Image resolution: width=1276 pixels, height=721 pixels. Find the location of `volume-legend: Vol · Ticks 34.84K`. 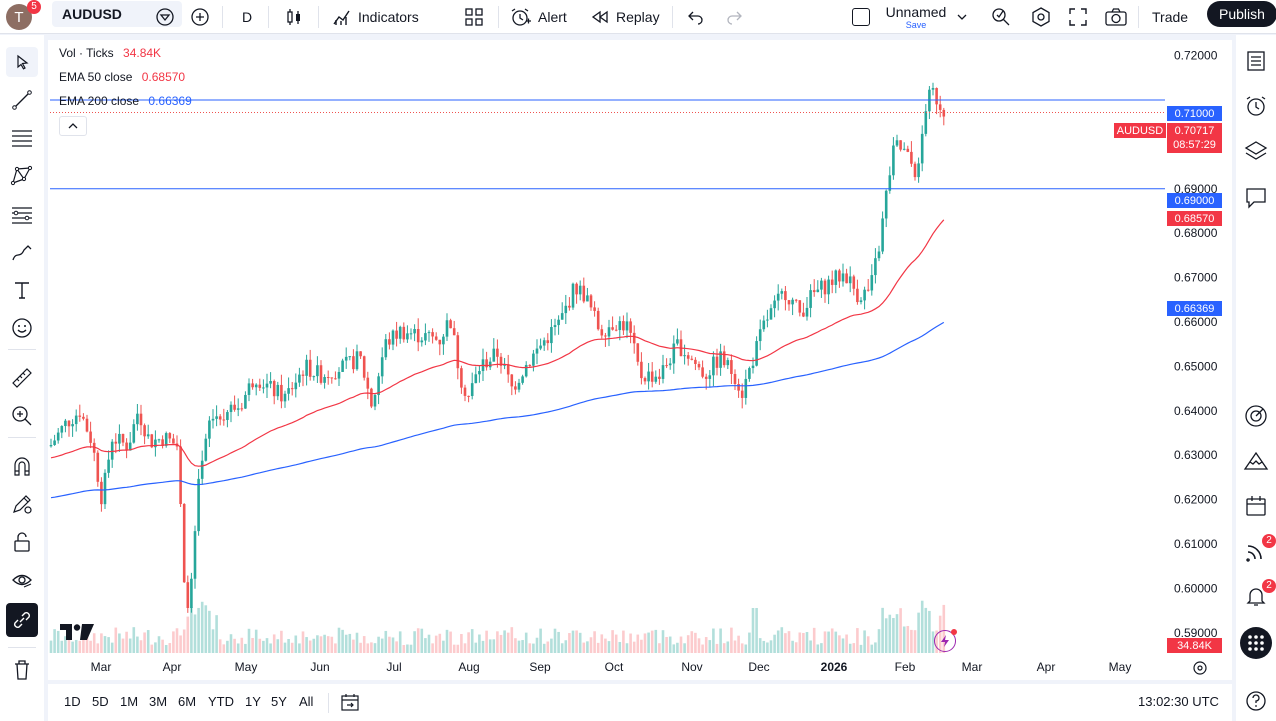

volume-legend: Vol · Ticks 34.84K is located at coordinates (110, 53).